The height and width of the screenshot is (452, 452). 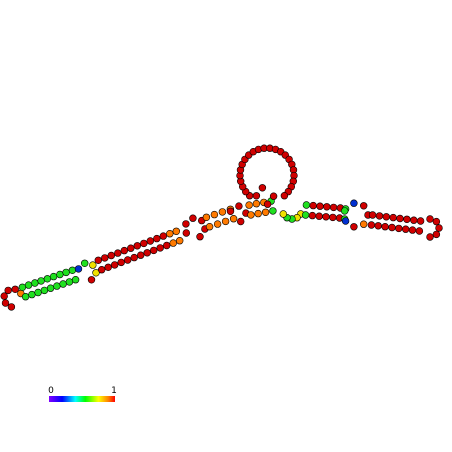 What do you see at coordinates (114, 391) in the screenshot?
I see `colorbar-max: 1` at bounding box center [114, 391].